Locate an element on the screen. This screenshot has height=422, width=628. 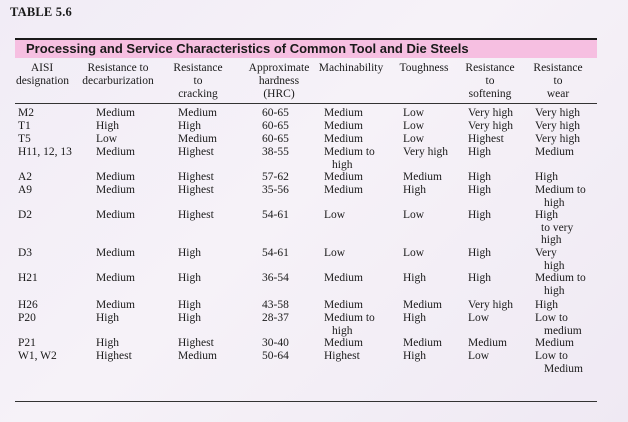
header-text: to is located at coordinates (490, 81).